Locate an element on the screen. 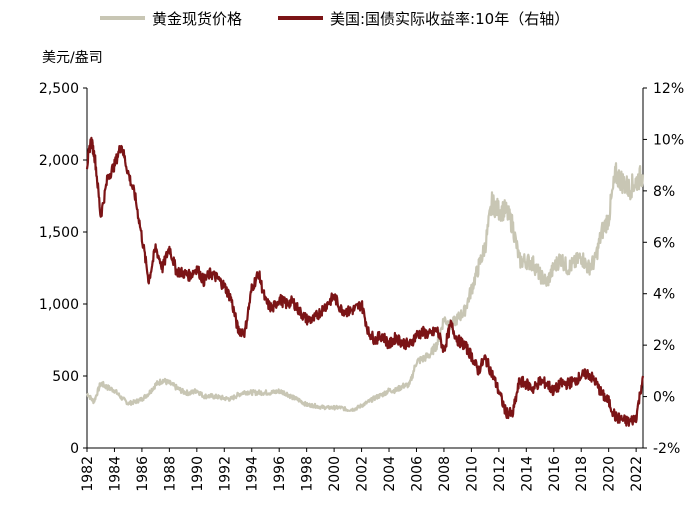 Image resolution: width=700 pixels, height=509 pixels. x-tick-label: 2010 is located at coordinates (472, 474).